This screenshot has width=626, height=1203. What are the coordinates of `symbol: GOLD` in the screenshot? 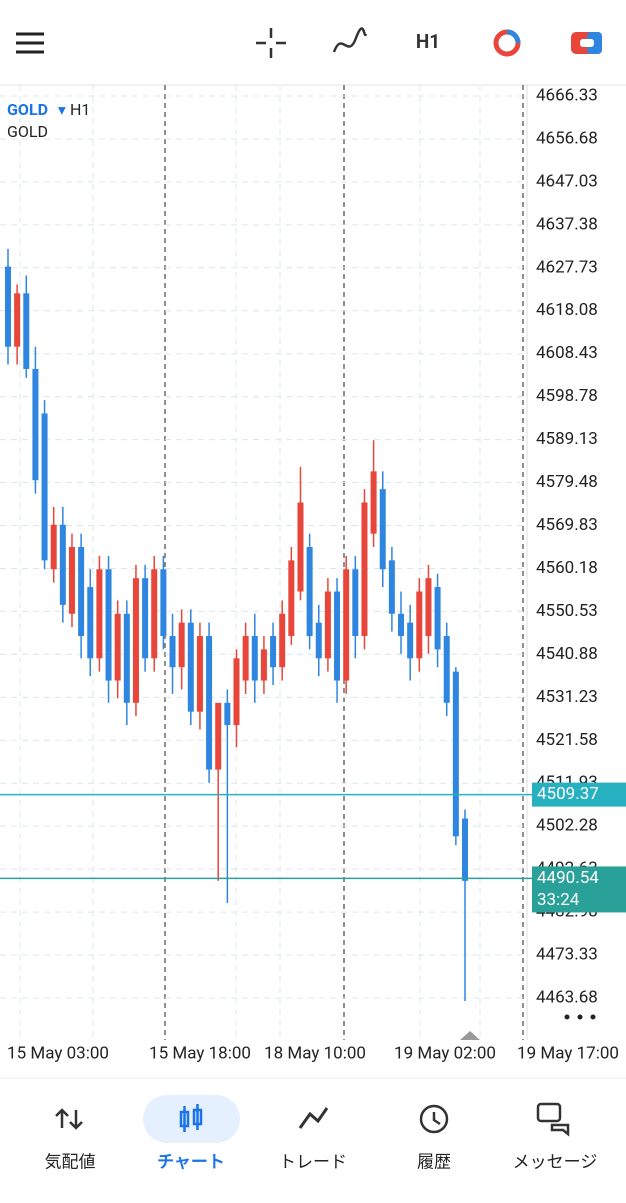 It's located at (27, 109).